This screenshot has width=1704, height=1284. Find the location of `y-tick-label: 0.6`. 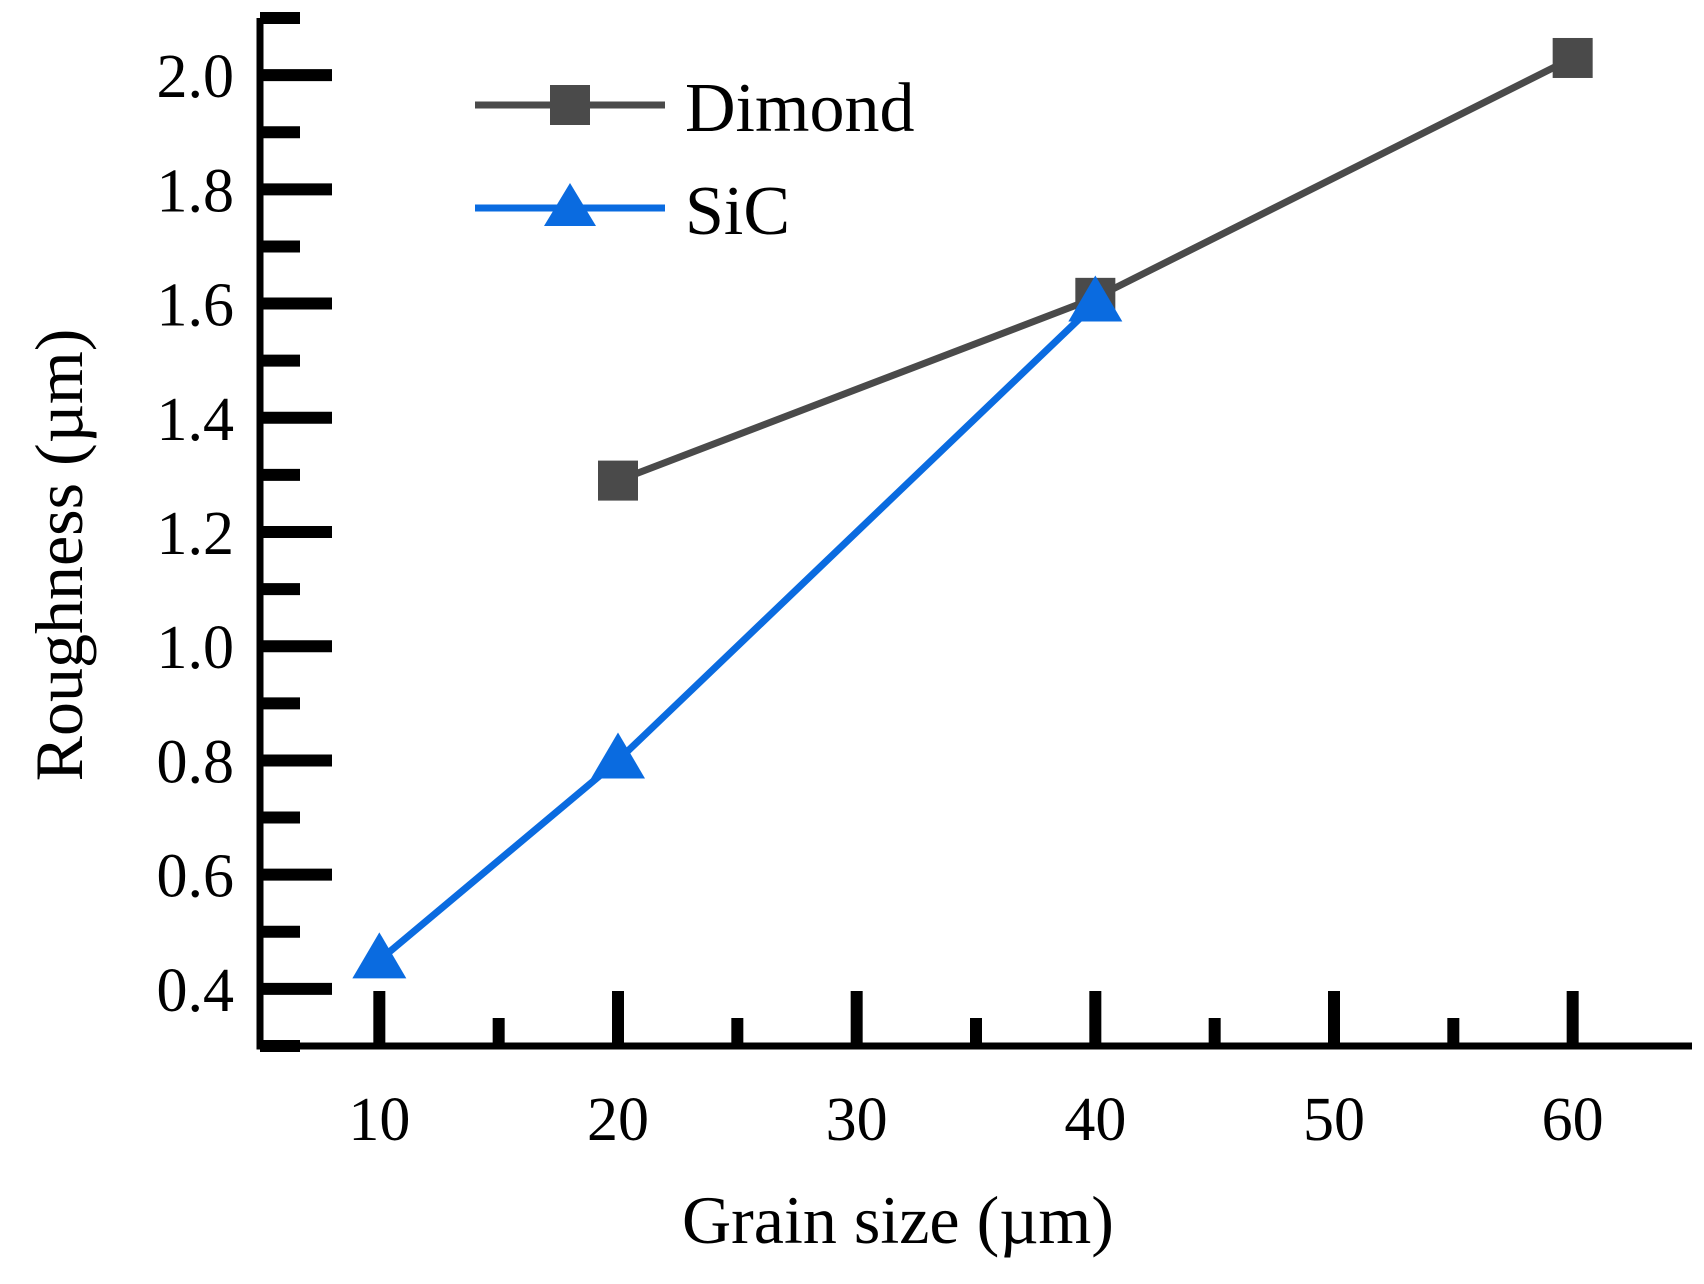

y-tick-label: 0.6 is located at coordinates (196, 877).